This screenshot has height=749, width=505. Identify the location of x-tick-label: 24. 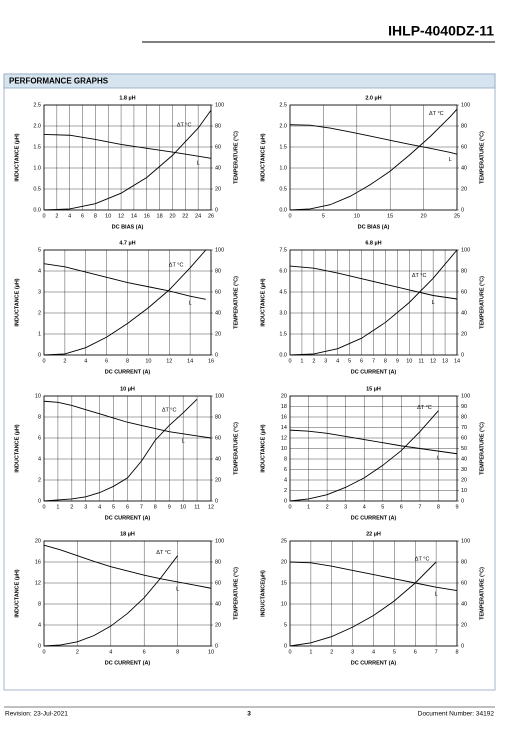
(198, 216).